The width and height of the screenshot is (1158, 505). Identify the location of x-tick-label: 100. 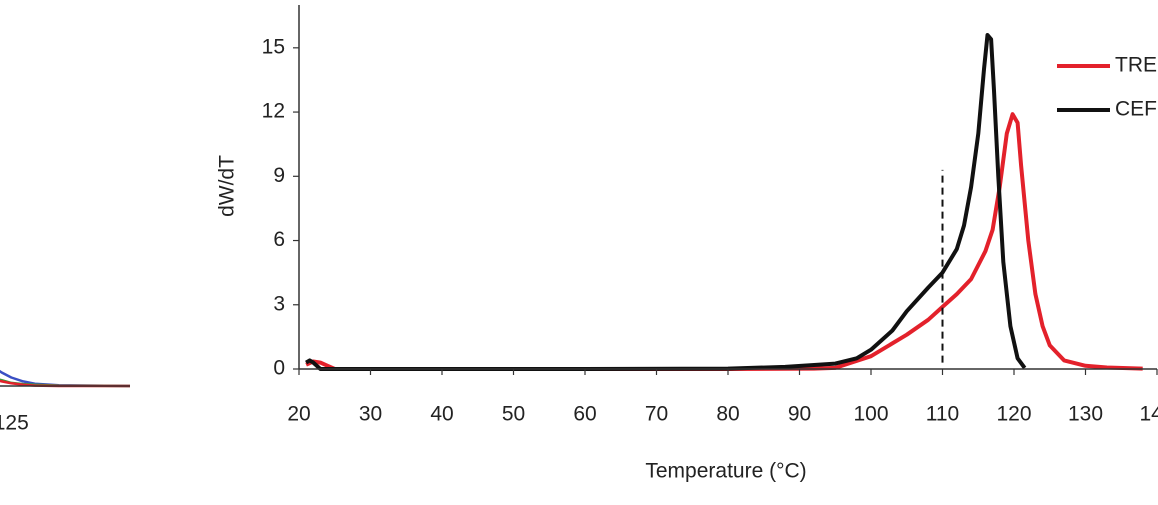
(870, 414).